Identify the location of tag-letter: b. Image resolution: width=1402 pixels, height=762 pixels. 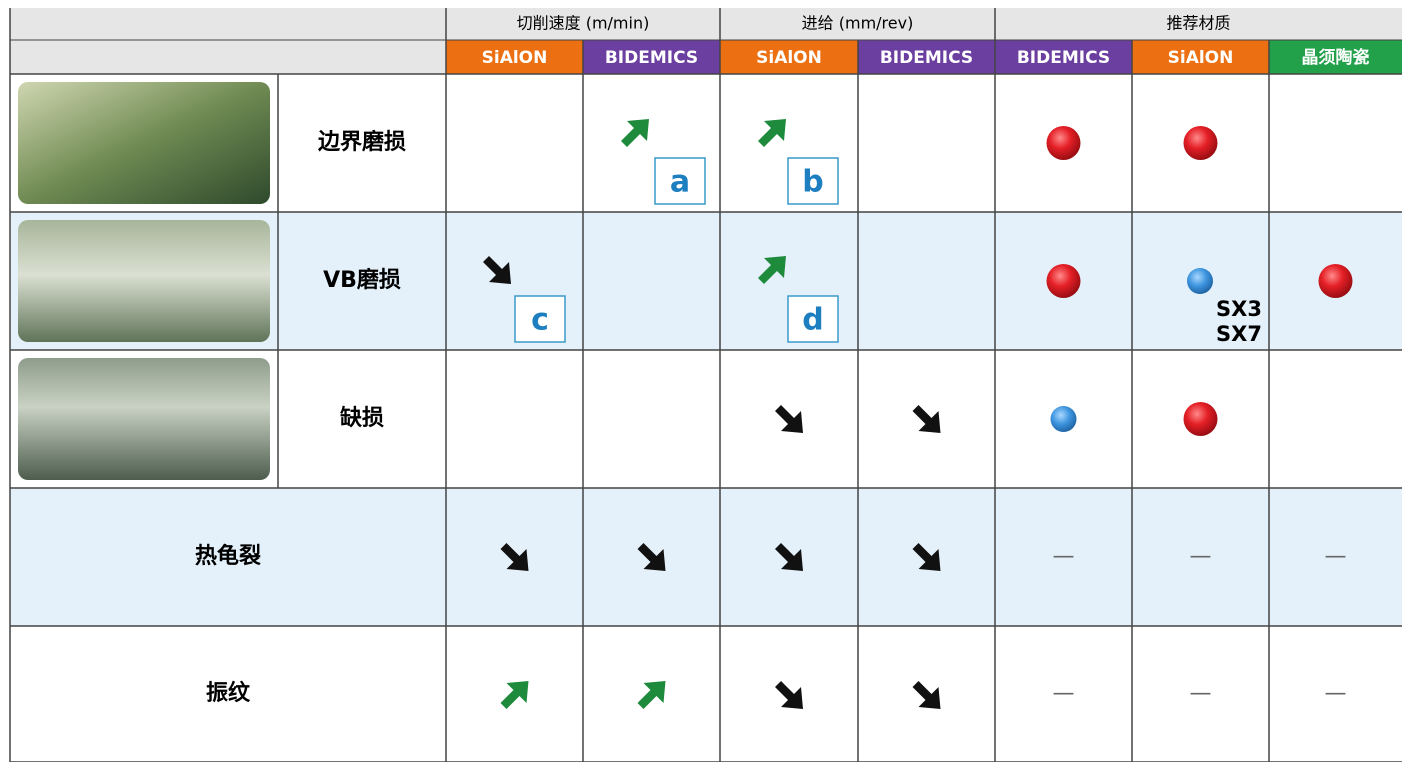
(812, 182).